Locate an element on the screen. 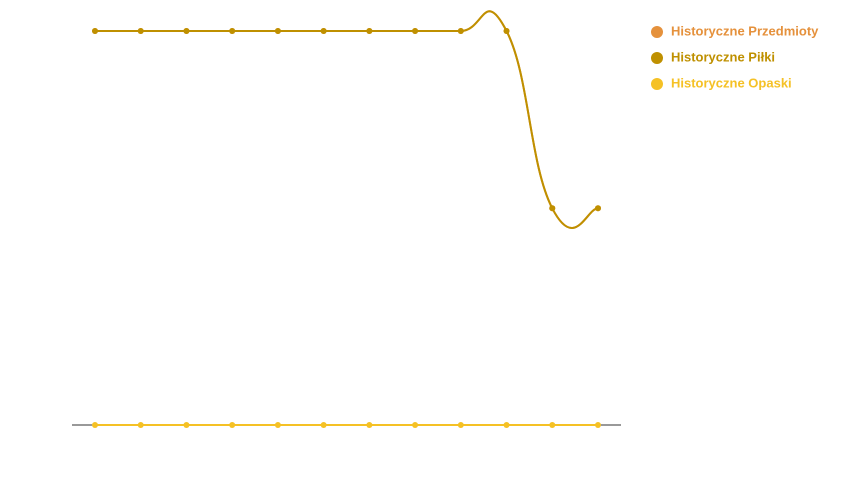  legend-label: Historyczne Przedmioty is located at coordinates (745, 30).